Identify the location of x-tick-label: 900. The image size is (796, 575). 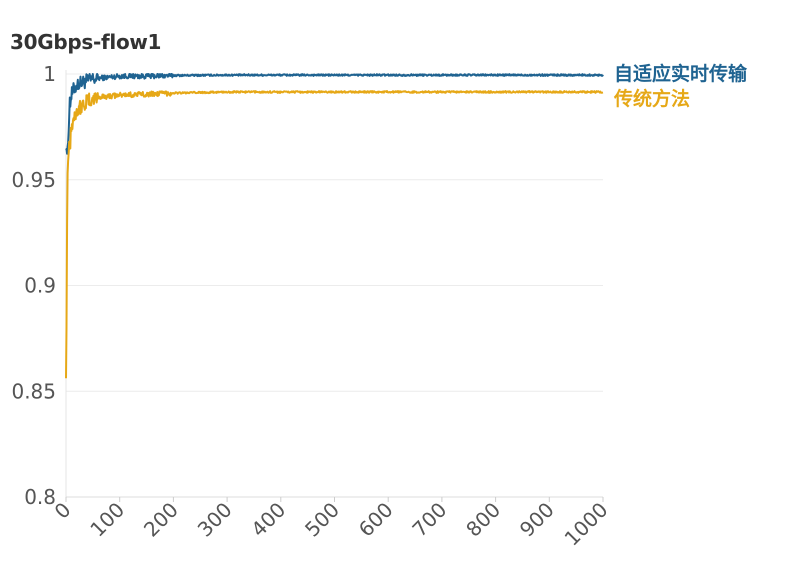
(537, 520).